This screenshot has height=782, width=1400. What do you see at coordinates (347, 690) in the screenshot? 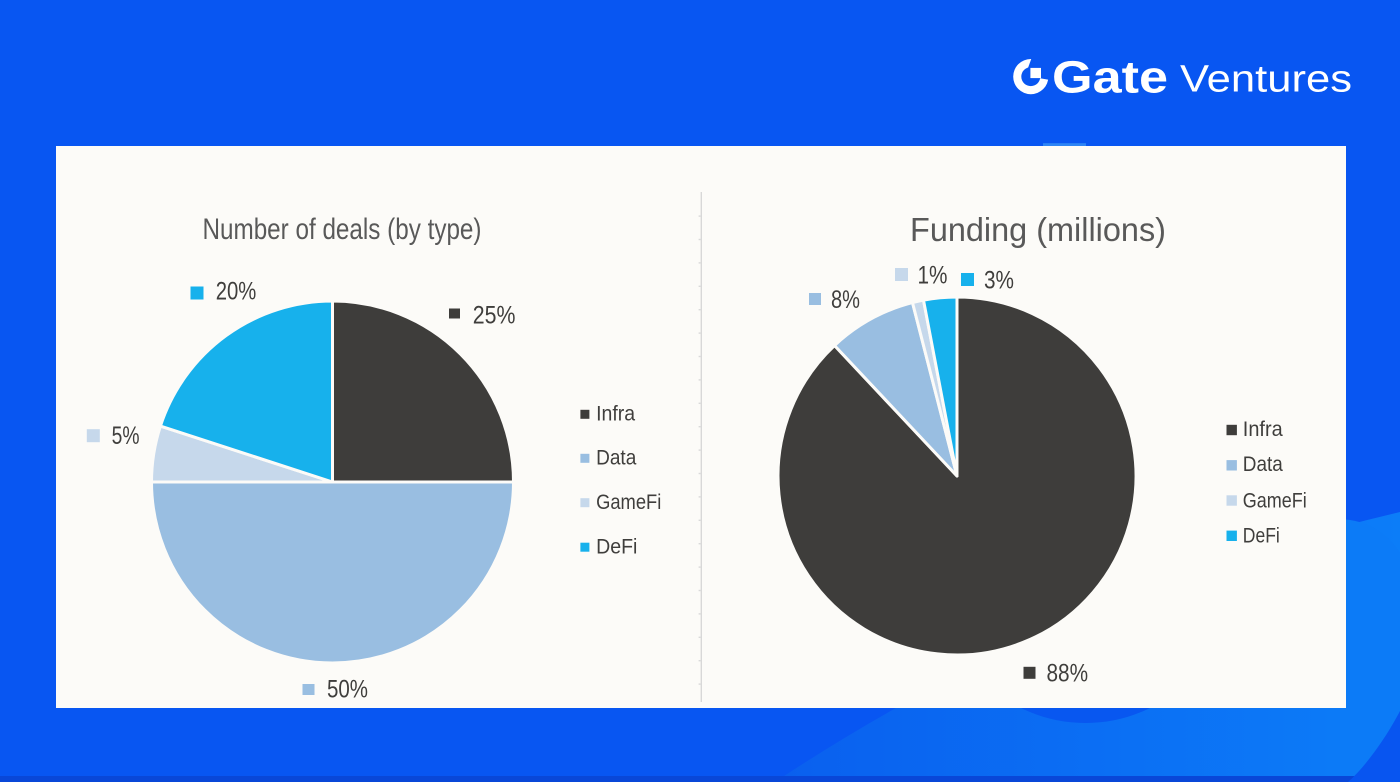
I see `svg-text: 50%` at bounding box center [347, 690].